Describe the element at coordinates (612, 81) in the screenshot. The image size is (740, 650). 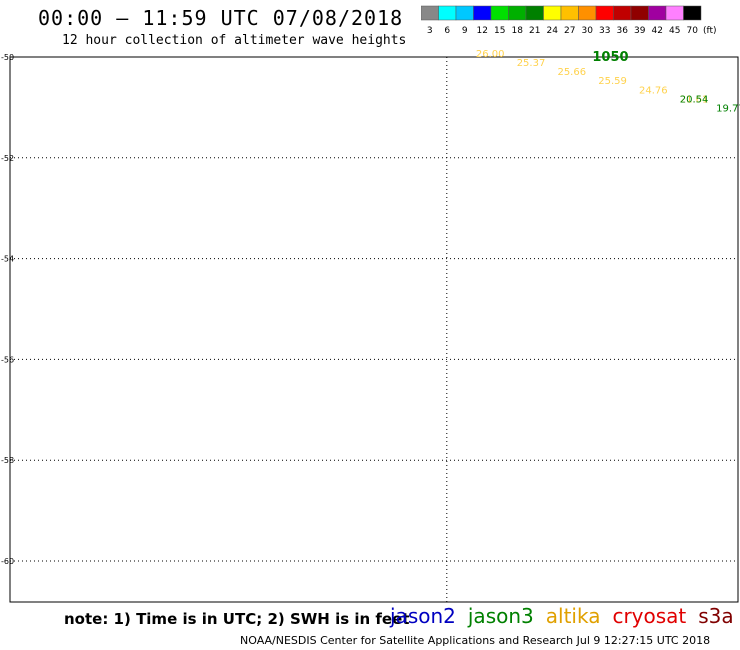
I see `wave-height-value: 25.59` at that location.